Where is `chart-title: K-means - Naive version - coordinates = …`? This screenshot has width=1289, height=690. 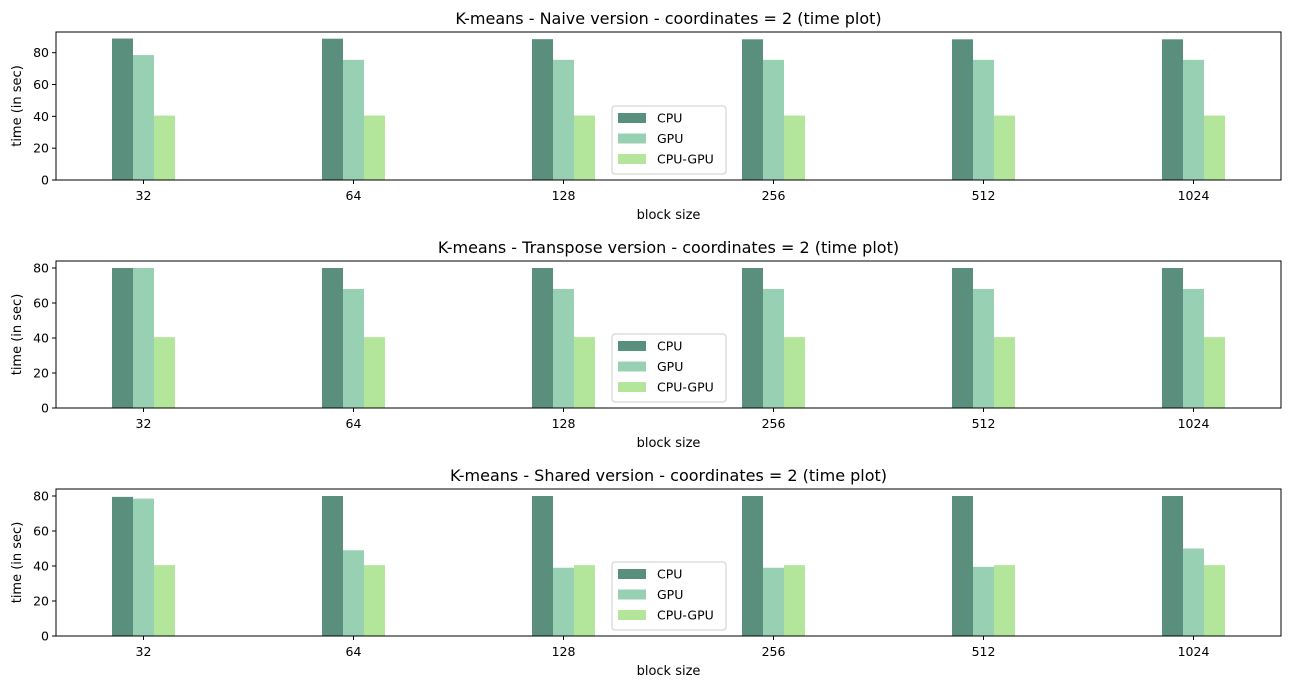
chart-title: K-means - Naive version - coordinates = … is located at coordinates (668, 18).